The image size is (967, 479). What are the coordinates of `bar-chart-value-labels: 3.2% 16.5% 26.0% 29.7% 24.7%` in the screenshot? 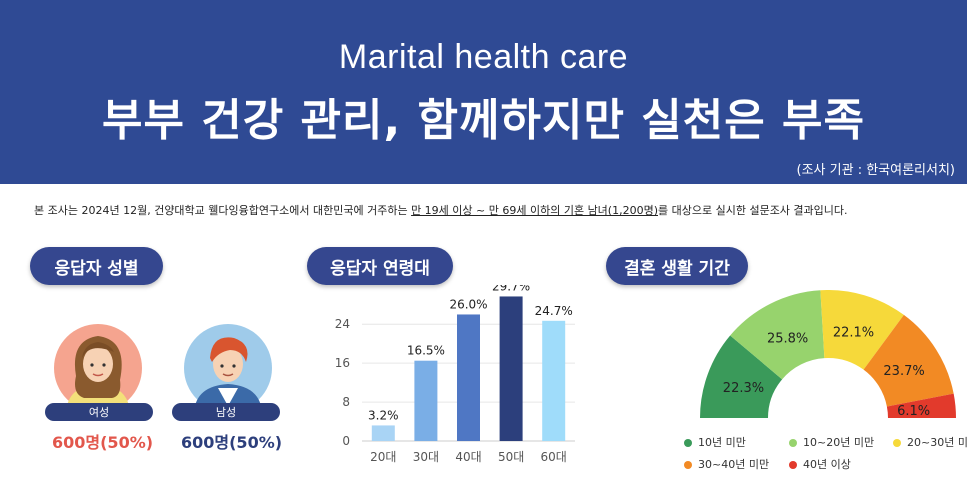 It's located at (470, 353).